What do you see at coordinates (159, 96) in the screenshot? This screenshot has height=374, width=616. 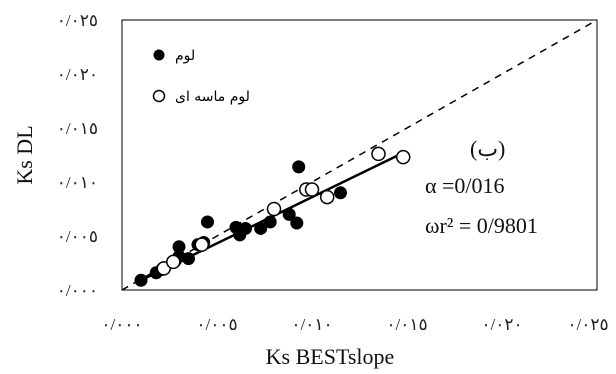 I see `legend-marker-sandy-loam` at bounding box center [159, 96].